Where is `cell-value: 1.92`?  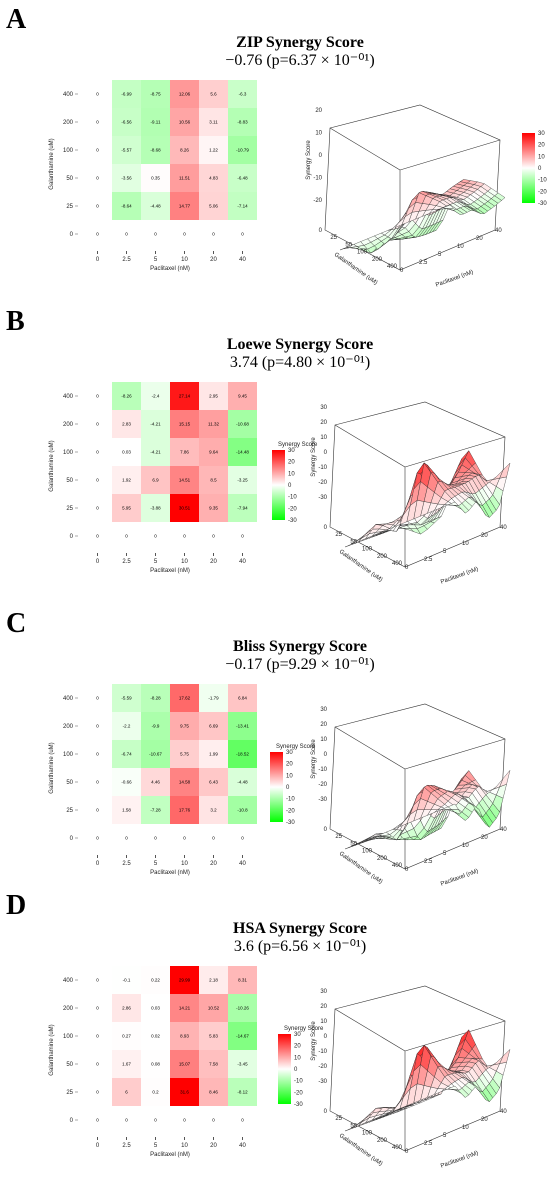
cell-value: 1.92 is located at coordinates (126, 480).